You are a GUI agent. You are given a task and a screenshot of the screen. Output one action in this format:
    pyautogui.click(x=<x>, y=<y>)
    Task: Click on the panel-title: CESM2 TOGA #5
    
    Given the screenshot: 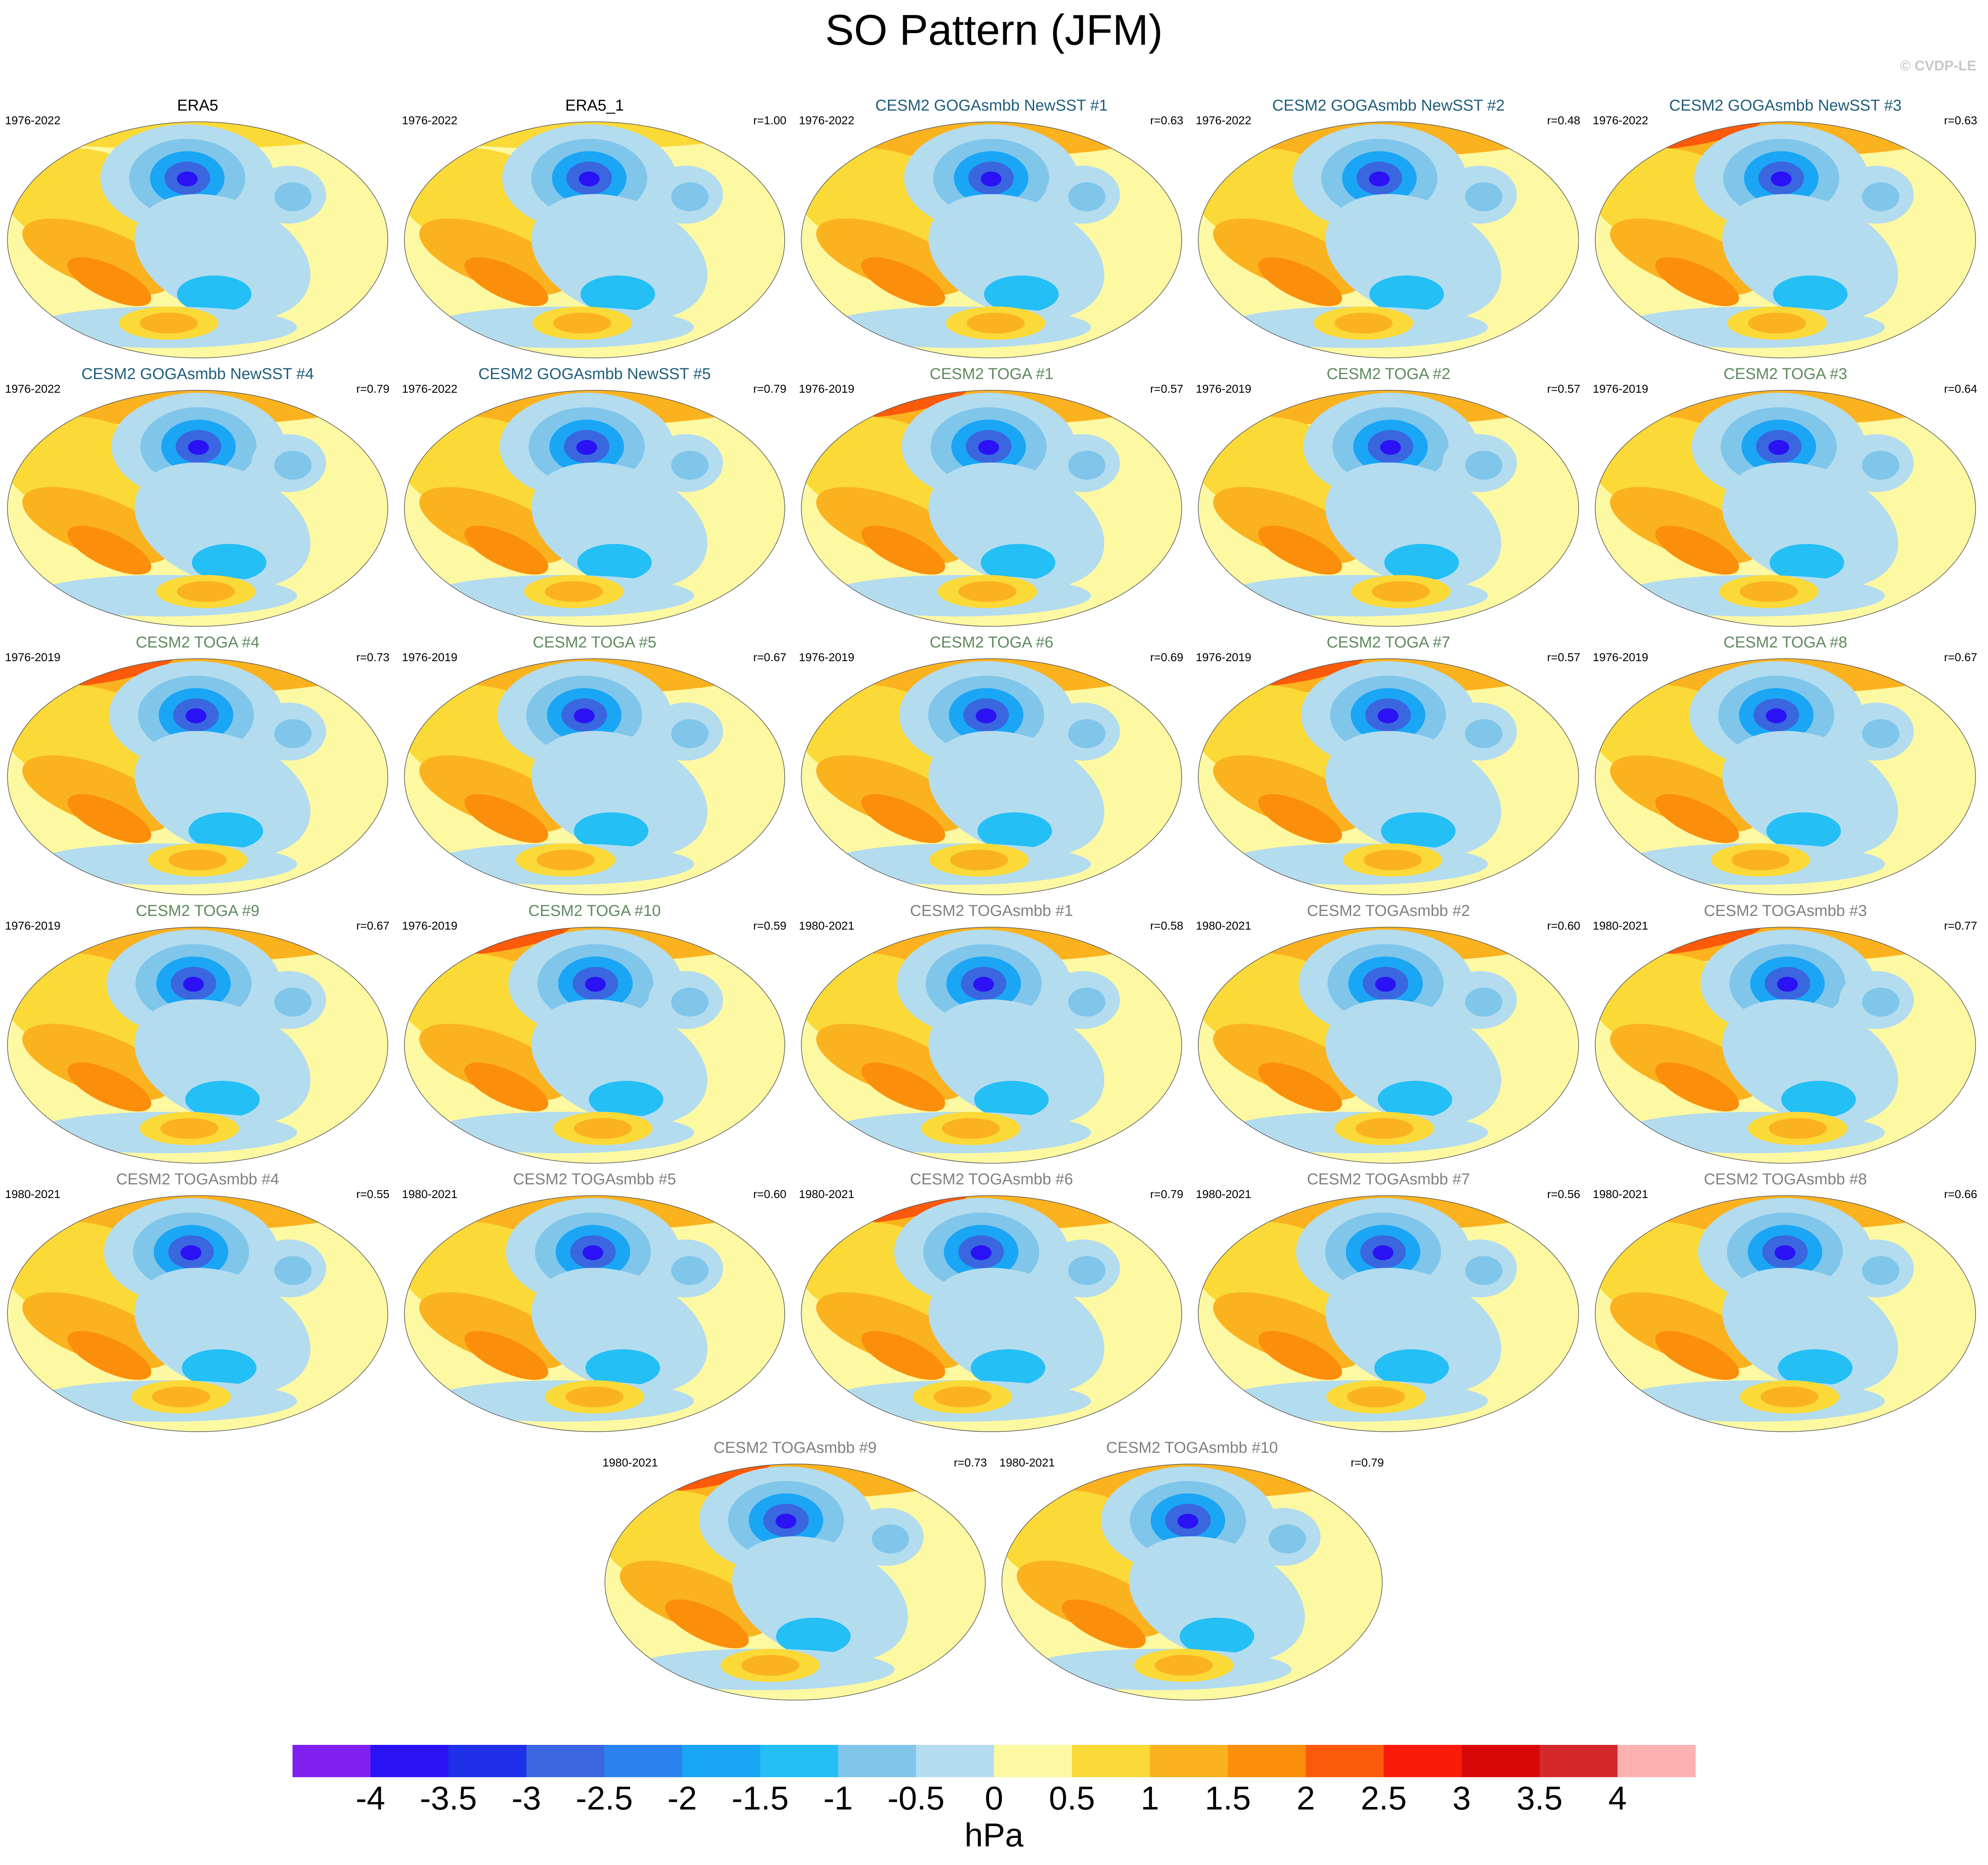 What is the action you would take?
    pyautogui.click(x=595, y=642)
    